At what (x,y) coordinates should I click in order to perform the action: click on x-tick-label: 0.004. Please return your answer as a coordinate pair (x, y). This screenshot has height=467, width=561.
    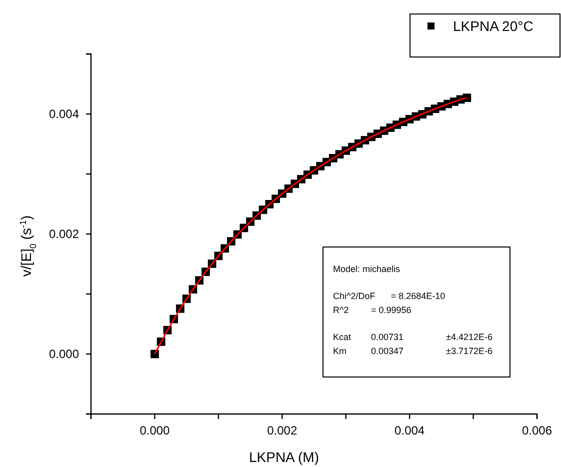
    Looking at the image, I should click on (409, 431).